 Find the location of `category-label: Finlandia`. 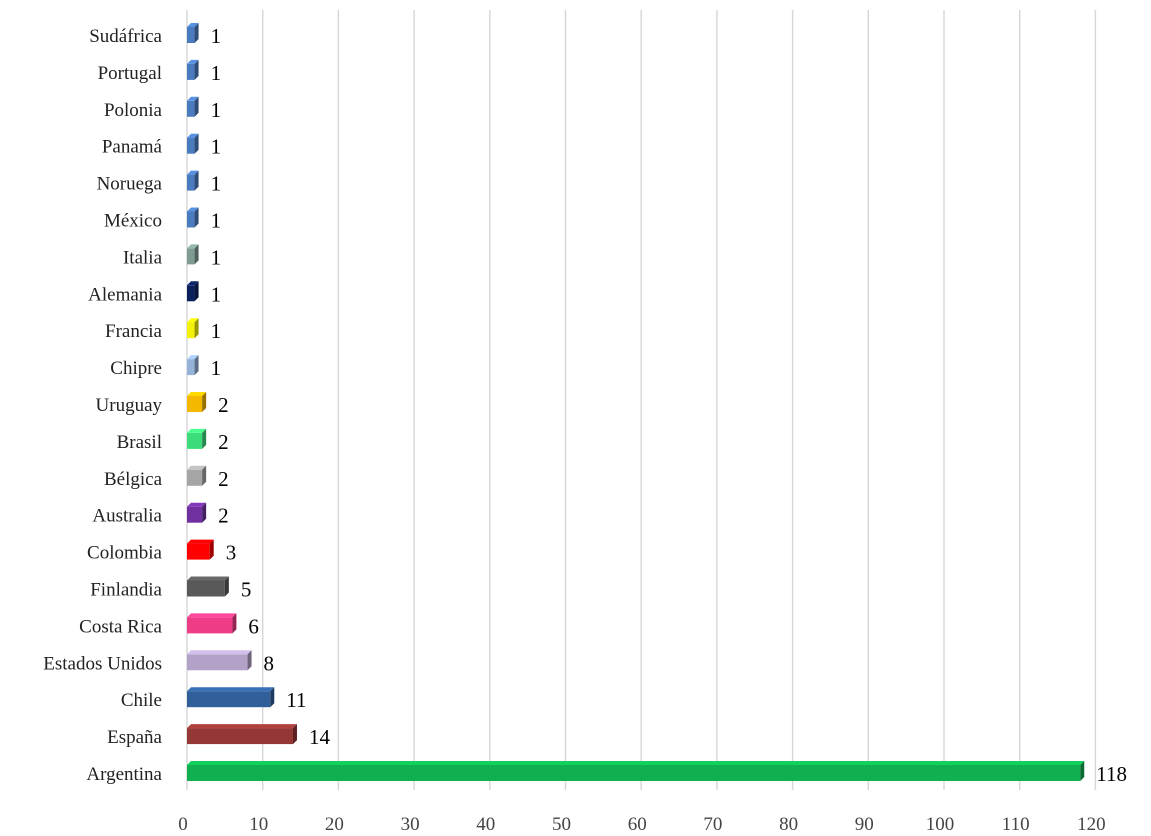

category-label: Finlandia is located at coordinates (126, 590).